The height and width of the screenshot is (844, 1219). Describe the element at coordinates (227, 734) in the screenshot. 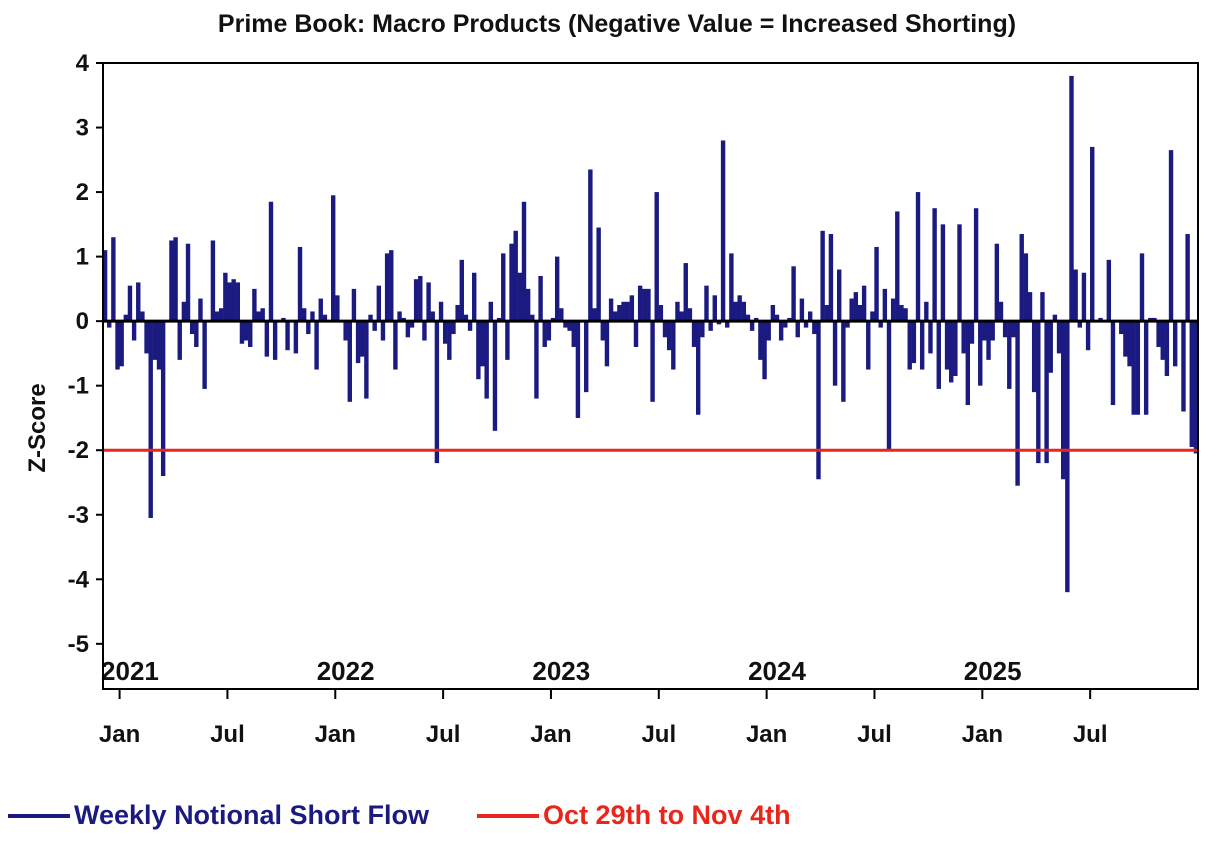

I see `x-tick-label: Jul` at that location.